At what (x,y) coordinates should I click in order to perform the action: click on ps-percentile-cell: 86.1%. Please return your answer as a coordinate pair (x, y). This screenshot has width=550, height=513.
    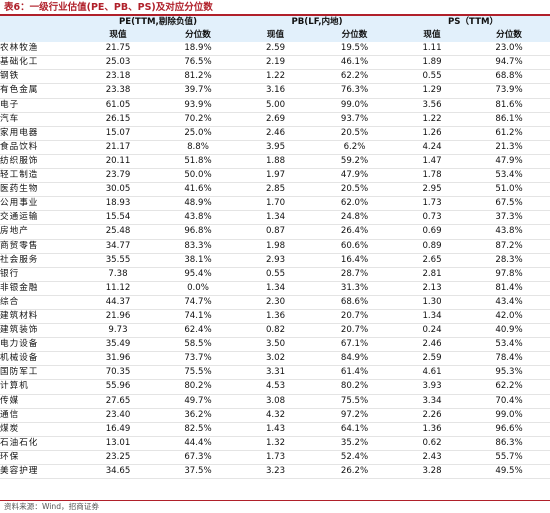
    Looking at the image, I should click on (509, 118).